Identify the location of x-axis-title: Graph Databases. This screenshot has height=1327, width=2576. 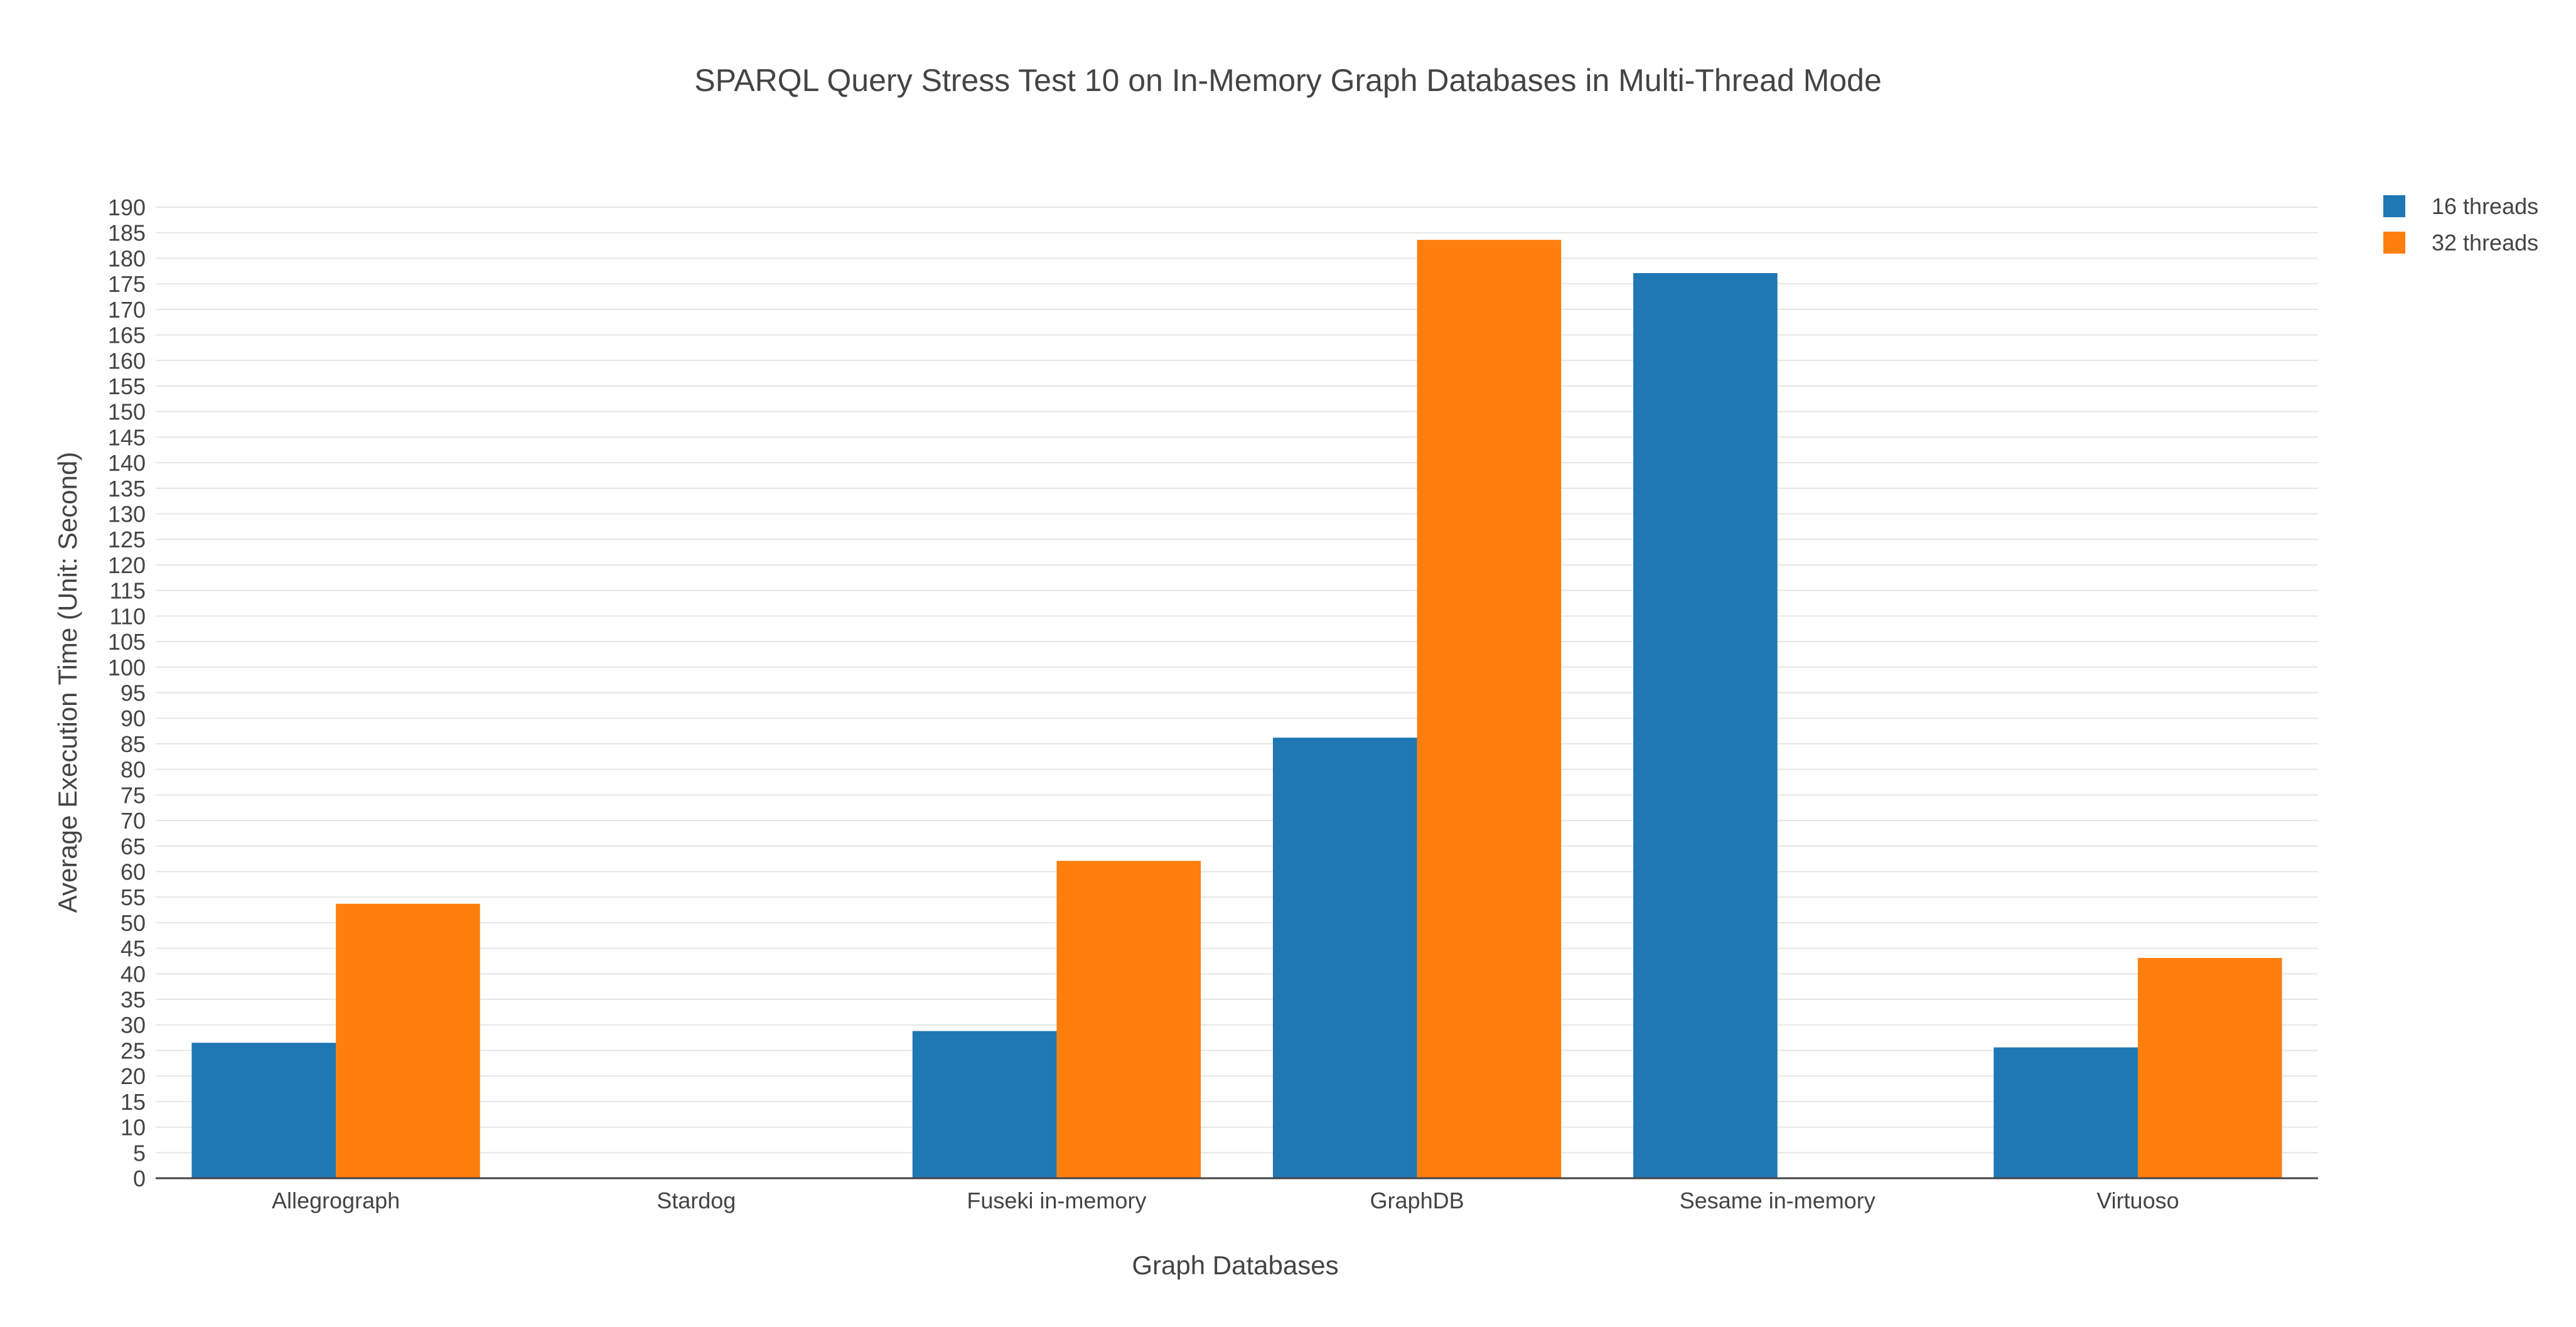
(1235, 1265).